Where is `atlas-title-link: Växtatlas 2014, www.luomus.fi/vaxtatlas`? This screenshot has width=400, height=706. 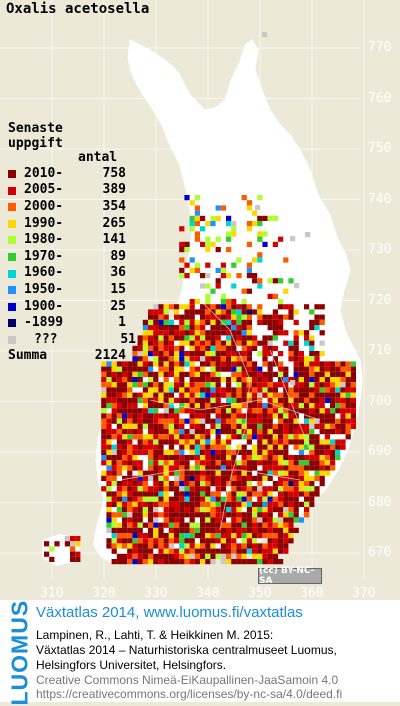
atlas-title-link: Växtatlas 2014, www.luomus.fi/vaxtatlas is located at coordinates (169, 612).